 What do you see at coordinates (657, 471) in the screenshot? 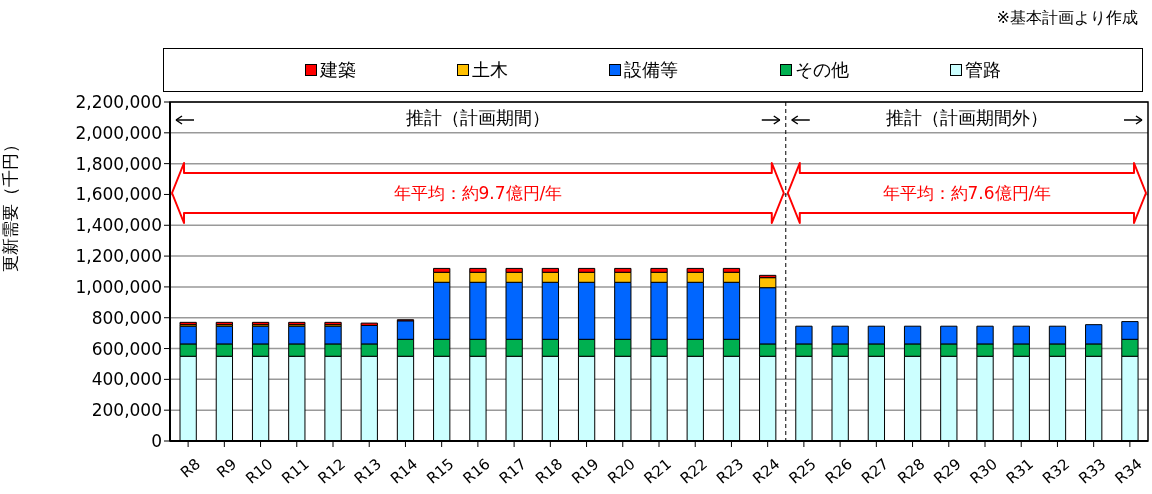
I see `x-tick-label: R21` at bounding box center [657, 471].